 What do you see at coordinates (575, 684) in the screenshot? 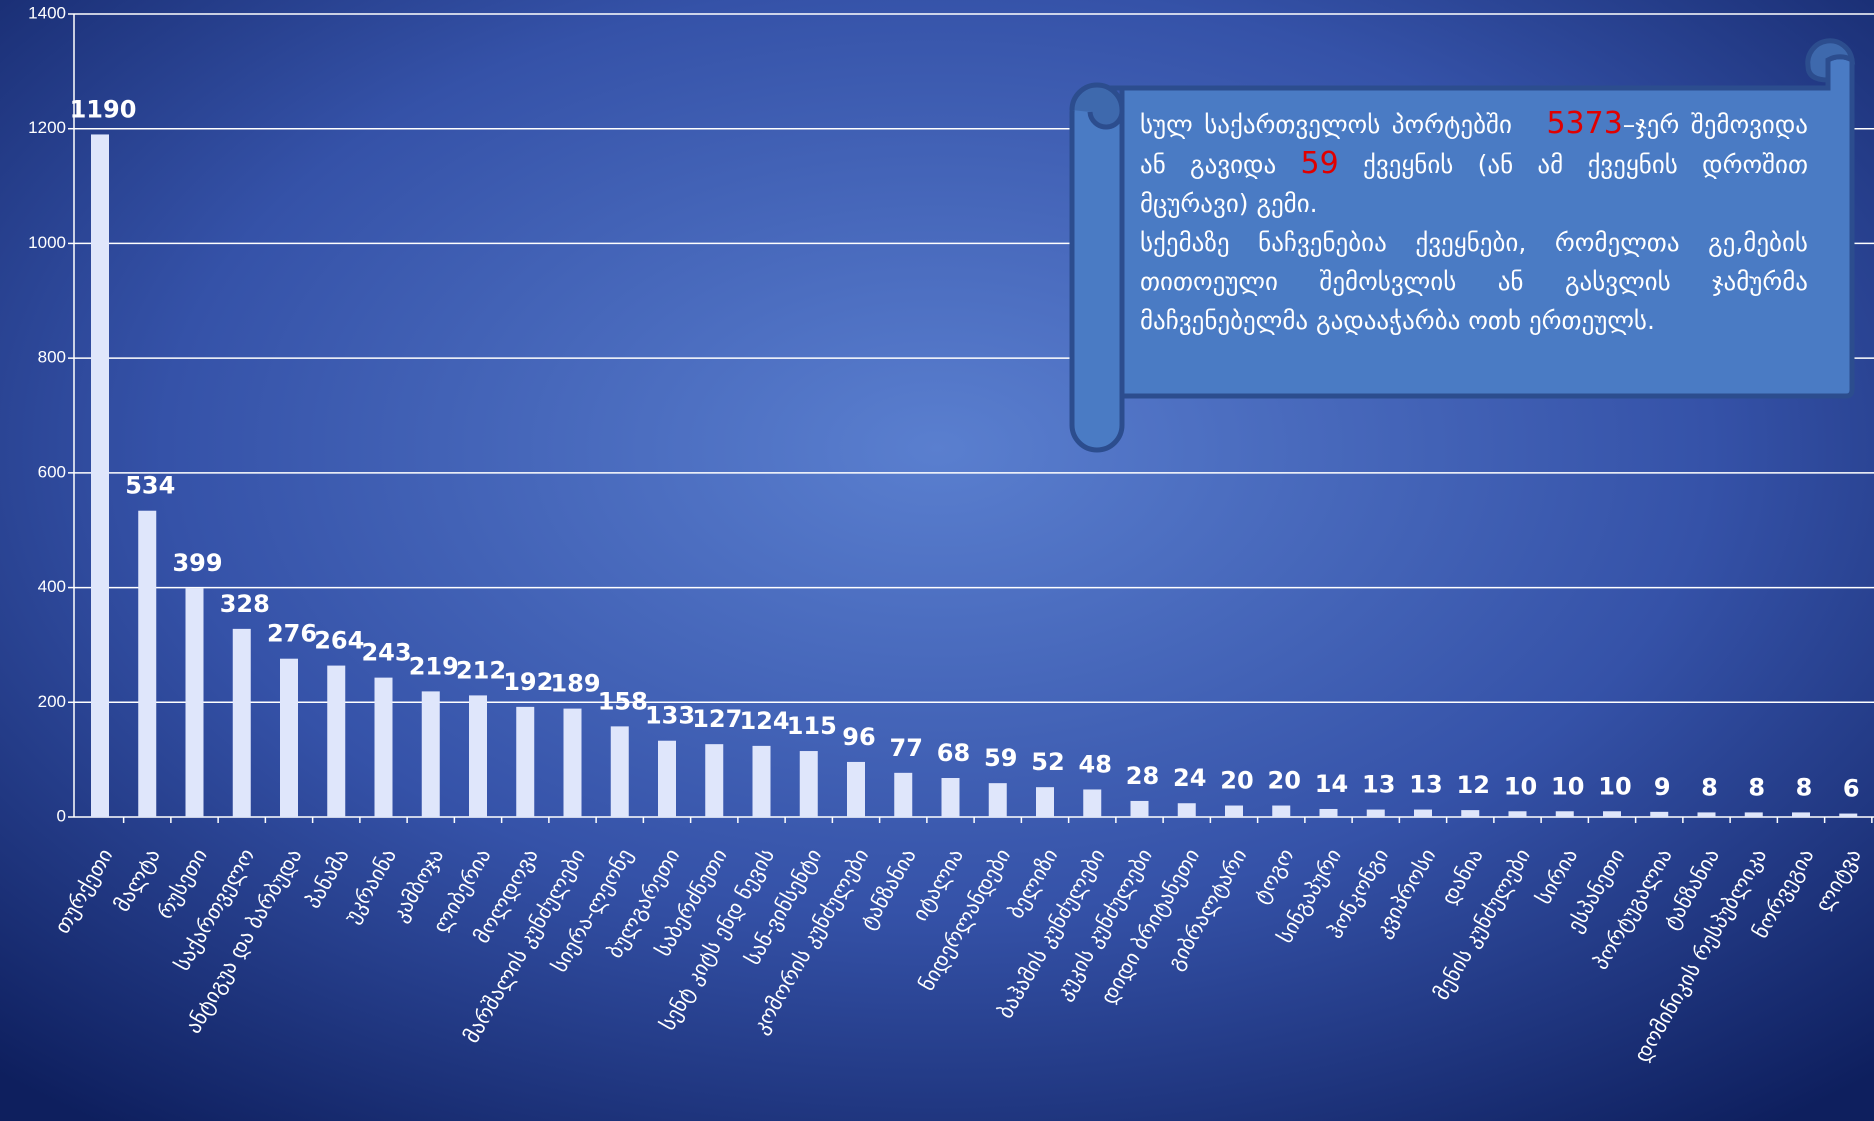
I see `value-label: 189` at bounding box center [575, 684].